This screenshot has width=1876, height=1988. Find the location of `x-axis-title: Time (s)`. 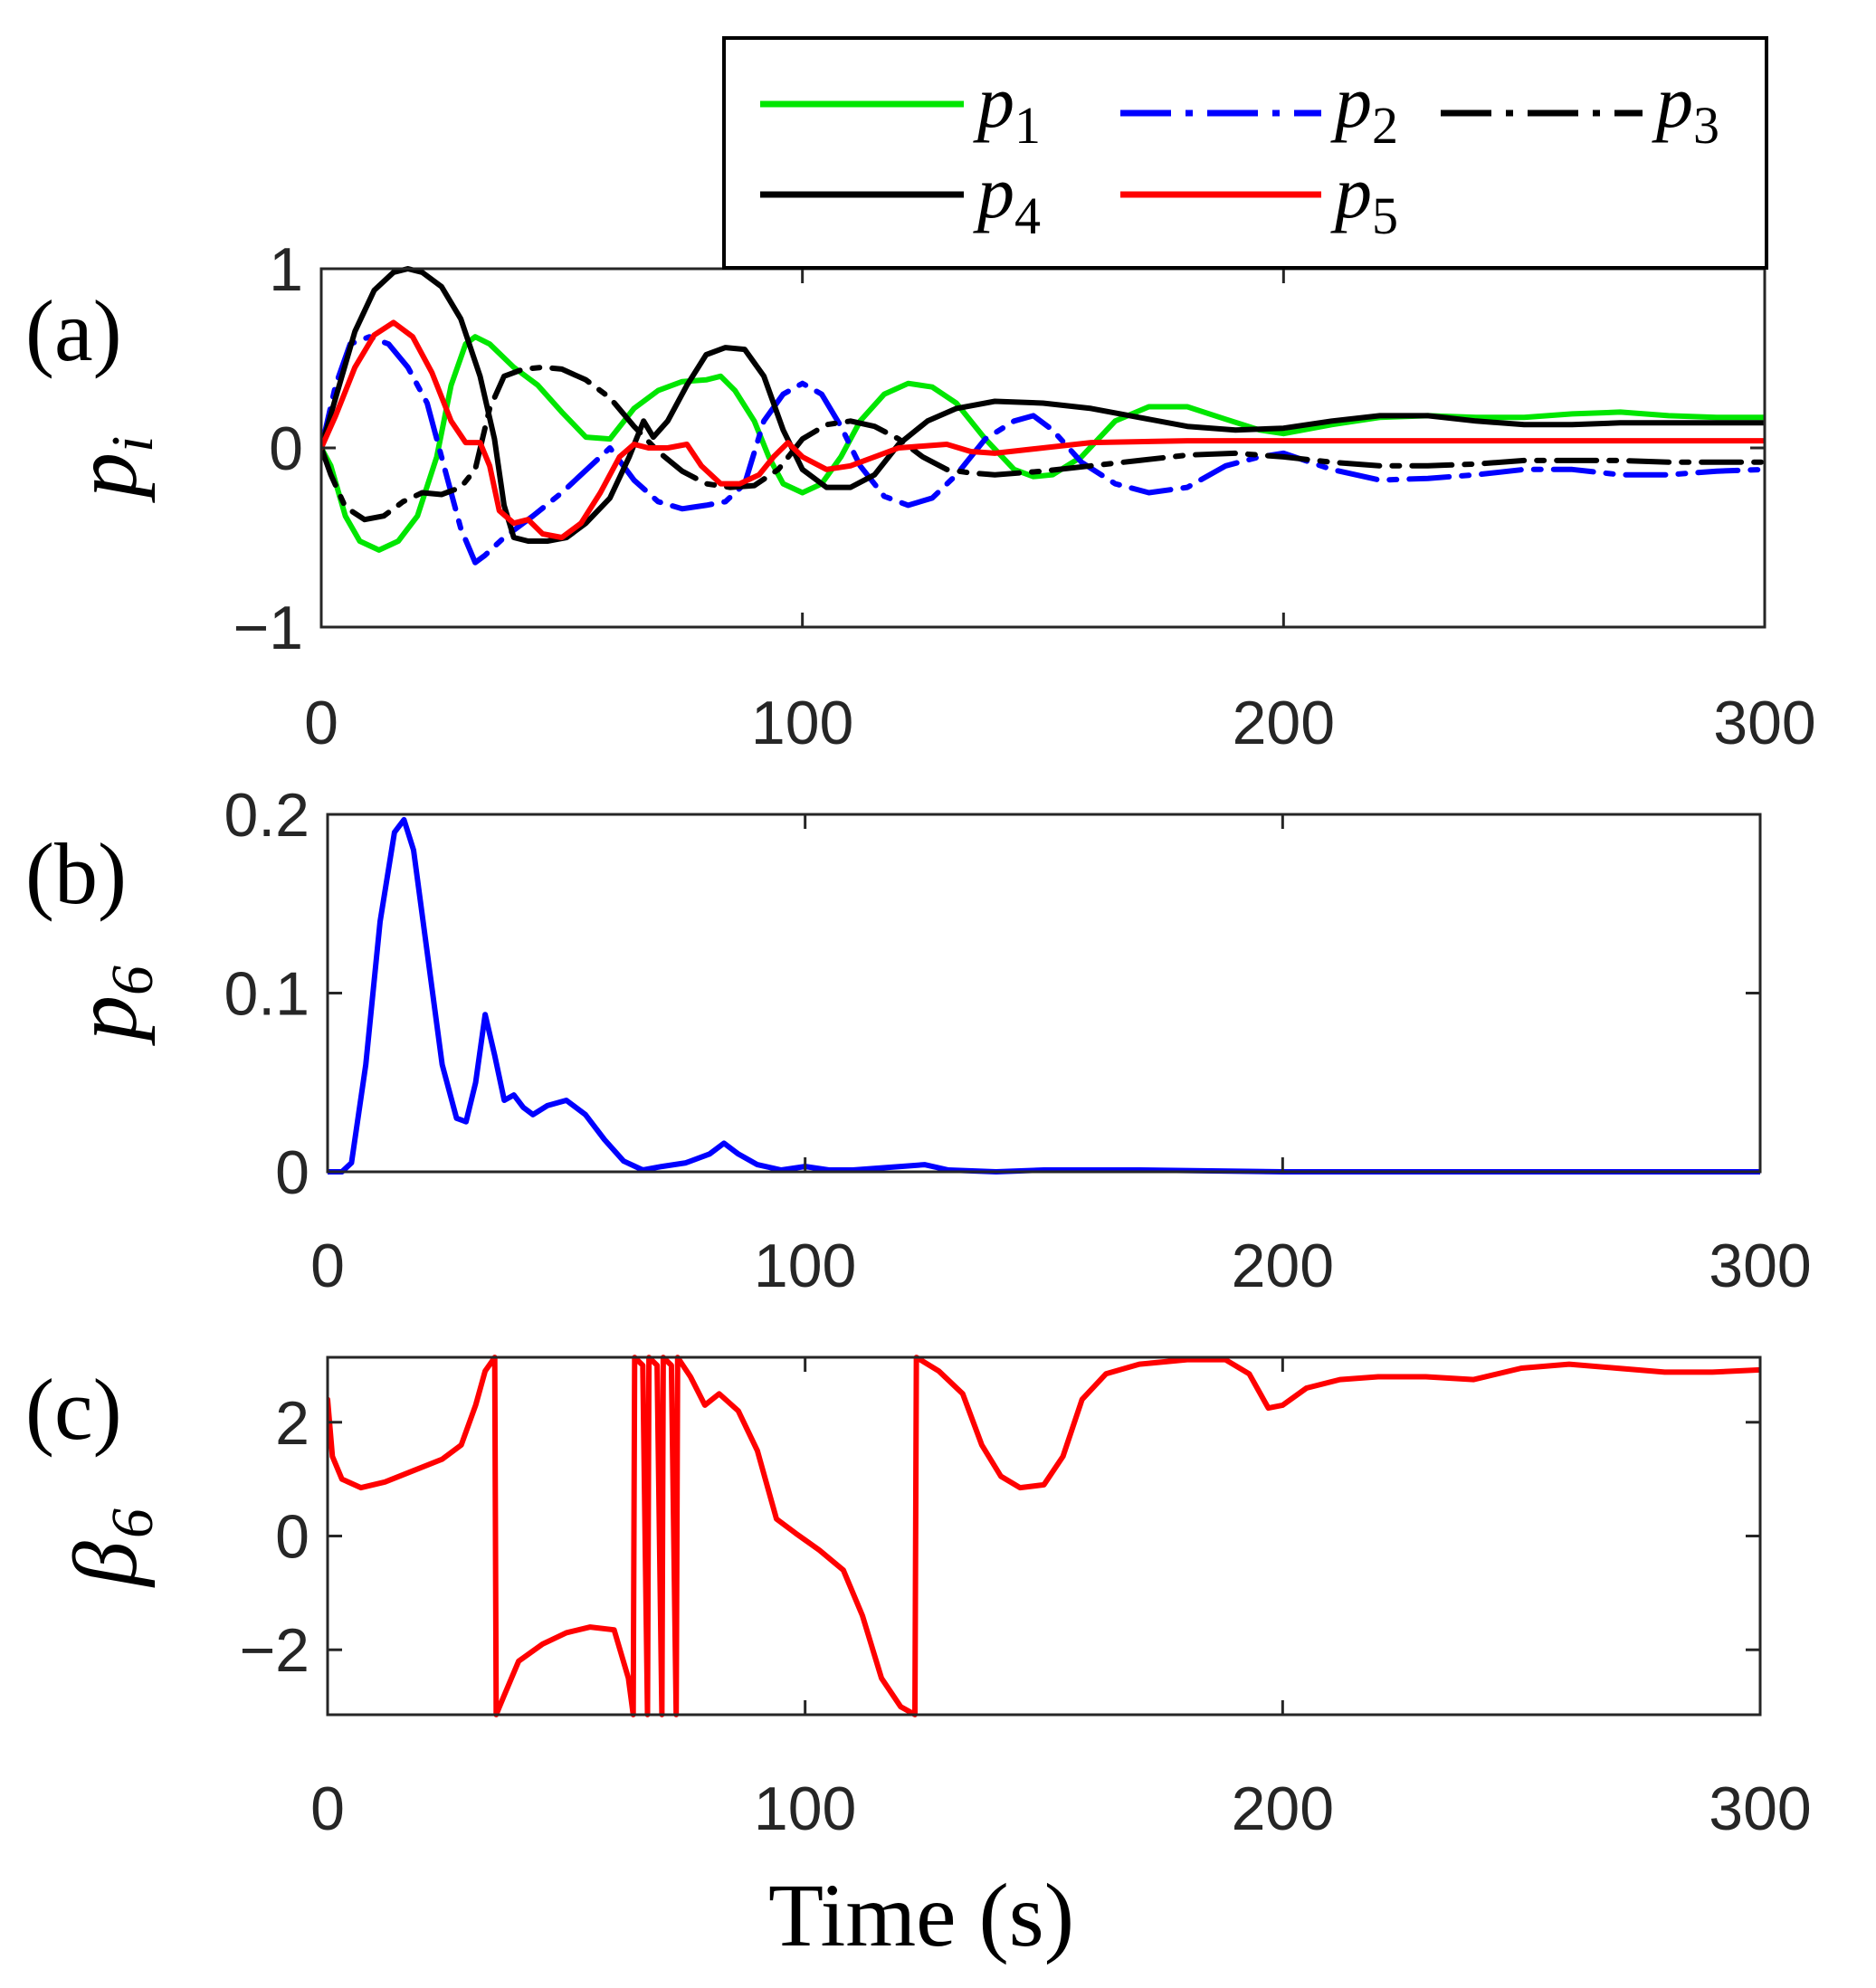

x-axis-title: Time (s) is located at coordinates (921, 1915).